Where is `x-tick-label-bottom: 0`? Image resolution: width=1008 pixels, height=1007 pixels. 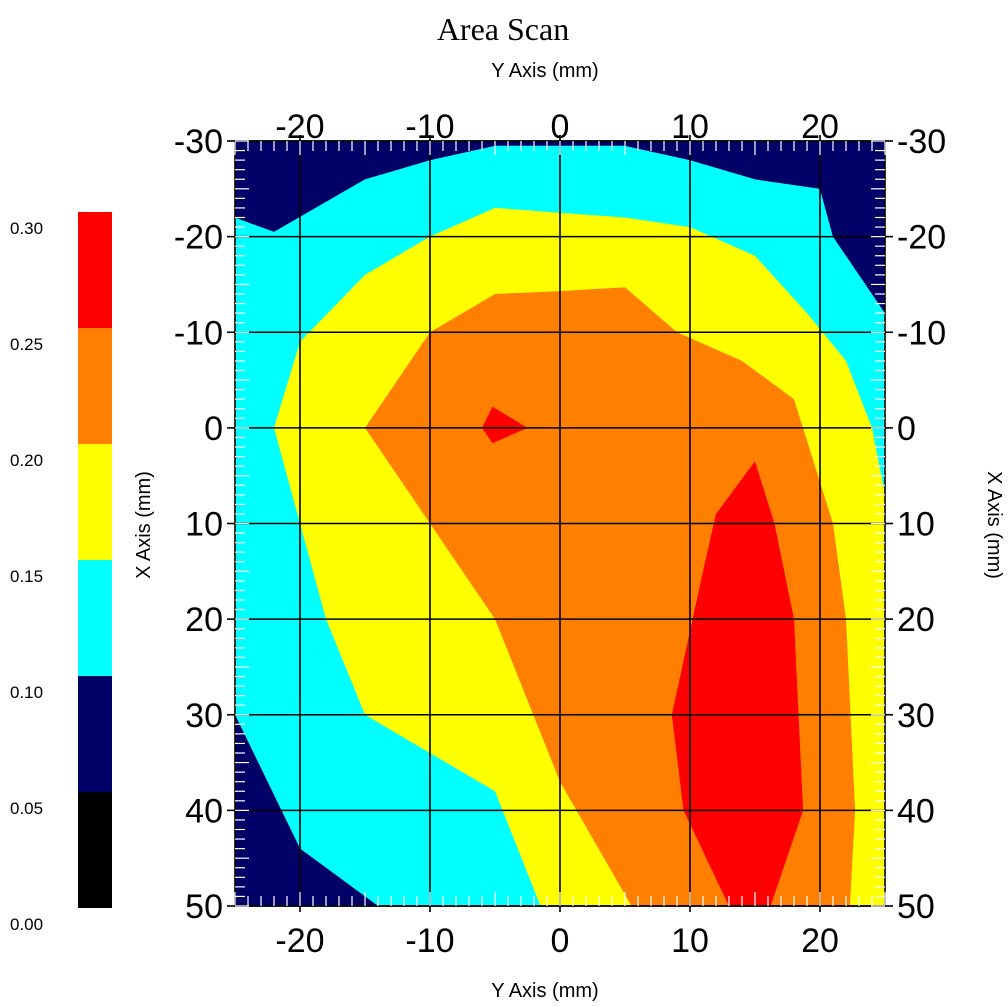
x-tick-label-bottom: 0 is located at coordinates (560, 941).